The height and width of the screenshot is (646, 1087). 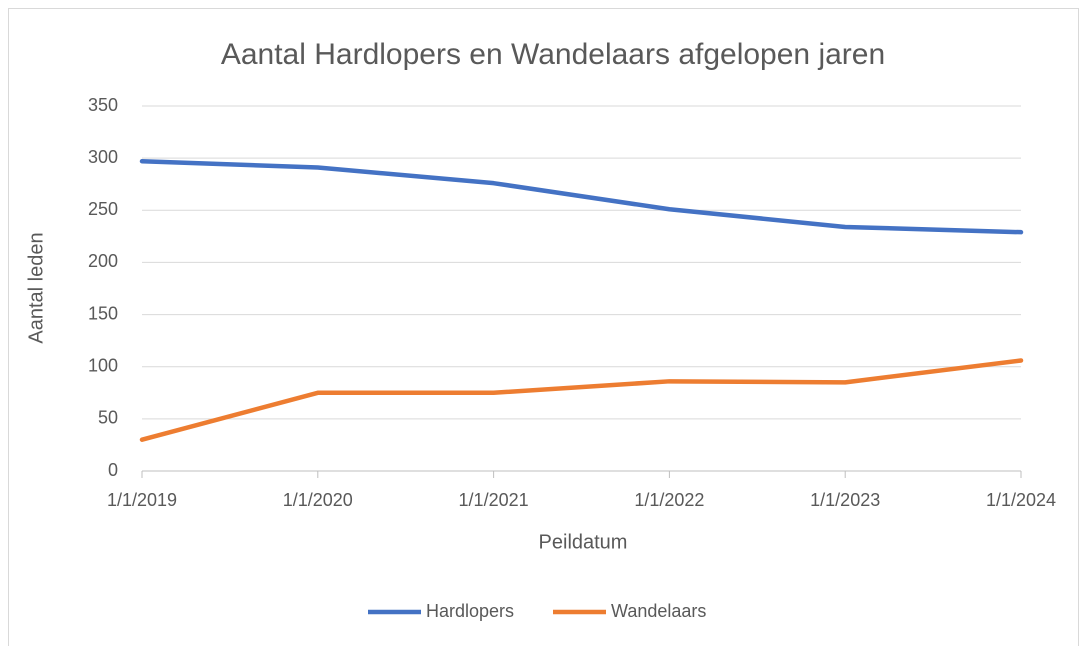 What do you see at coordinates (658, 611) in the screenshot?
I see `legend-label: Wandelaars` at bounding box center [658, 611].